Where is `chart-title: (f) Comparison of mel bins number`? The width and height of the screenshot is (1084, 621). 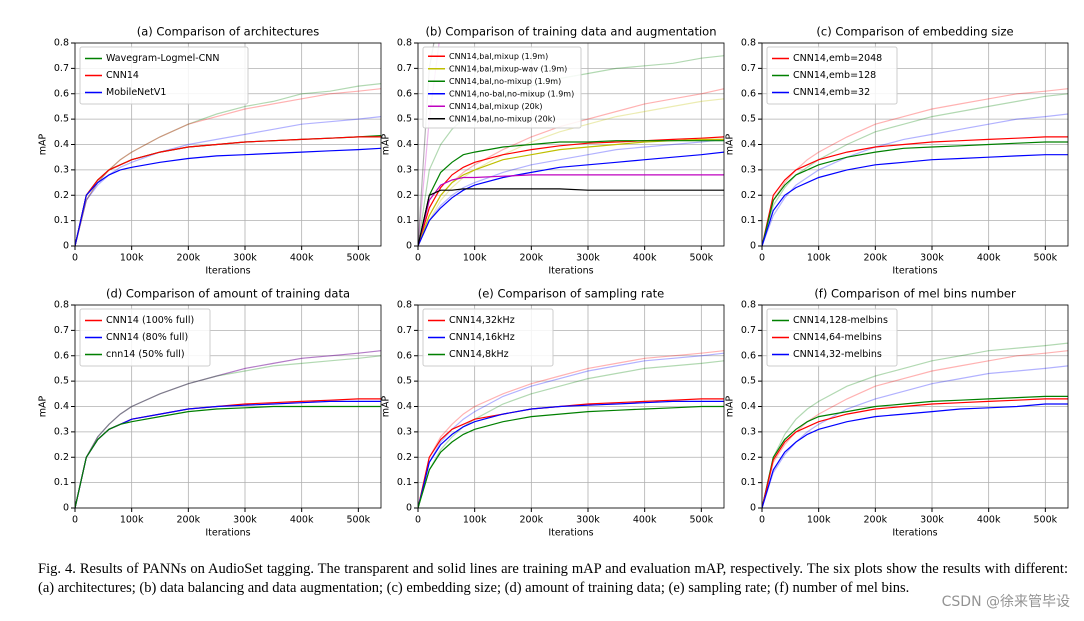 chart-title: (f) Comparison of mel bins number is located at coordinates (915, 294).